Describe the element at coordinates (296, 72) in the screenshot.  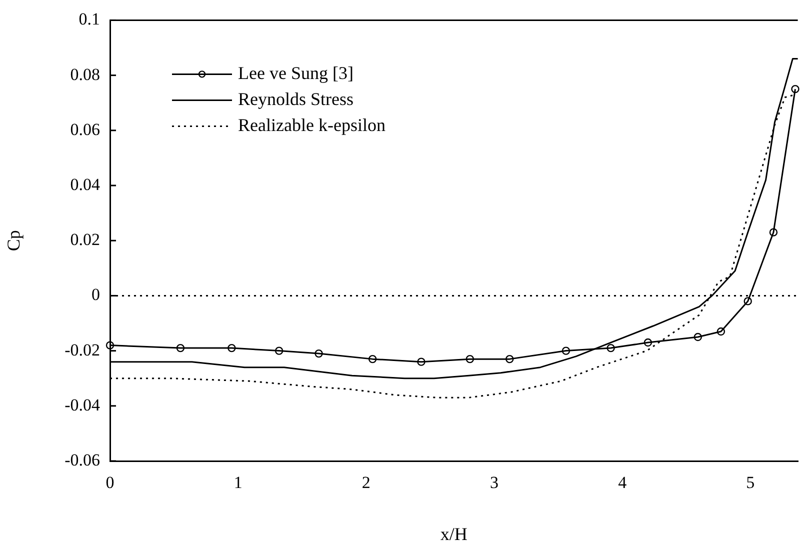
I see `legend-label: Lee ve Sung [3]` at that location.